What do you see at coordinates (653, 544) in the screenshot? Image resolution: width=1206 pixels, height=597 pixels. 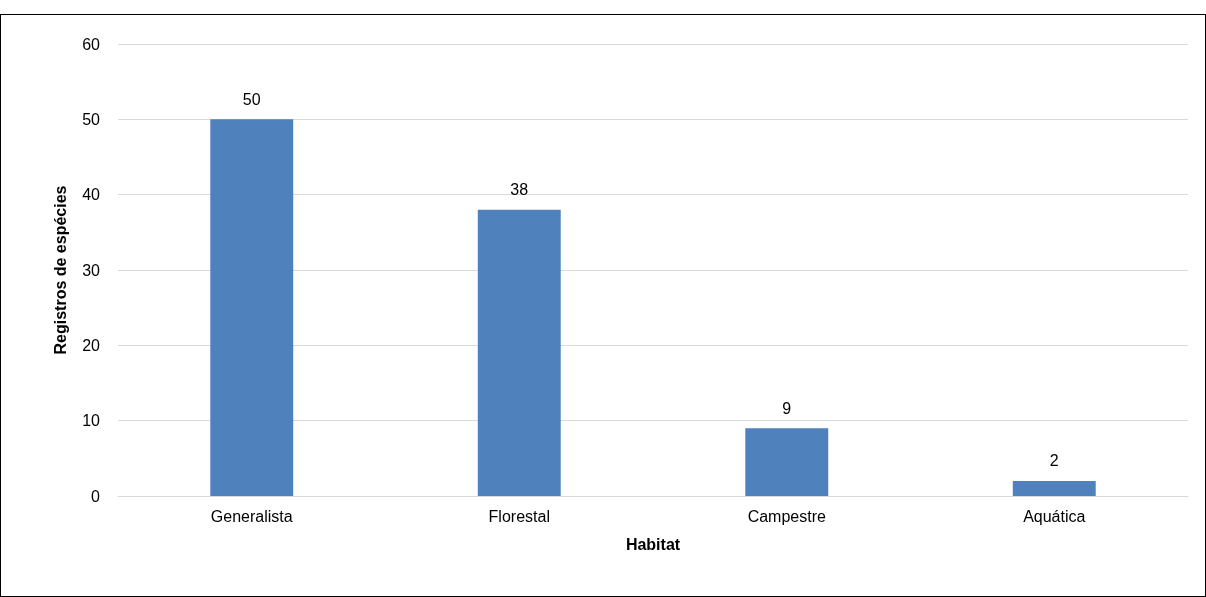 I see `x-axis-title: Habitat` at bounding box center [653, 544].